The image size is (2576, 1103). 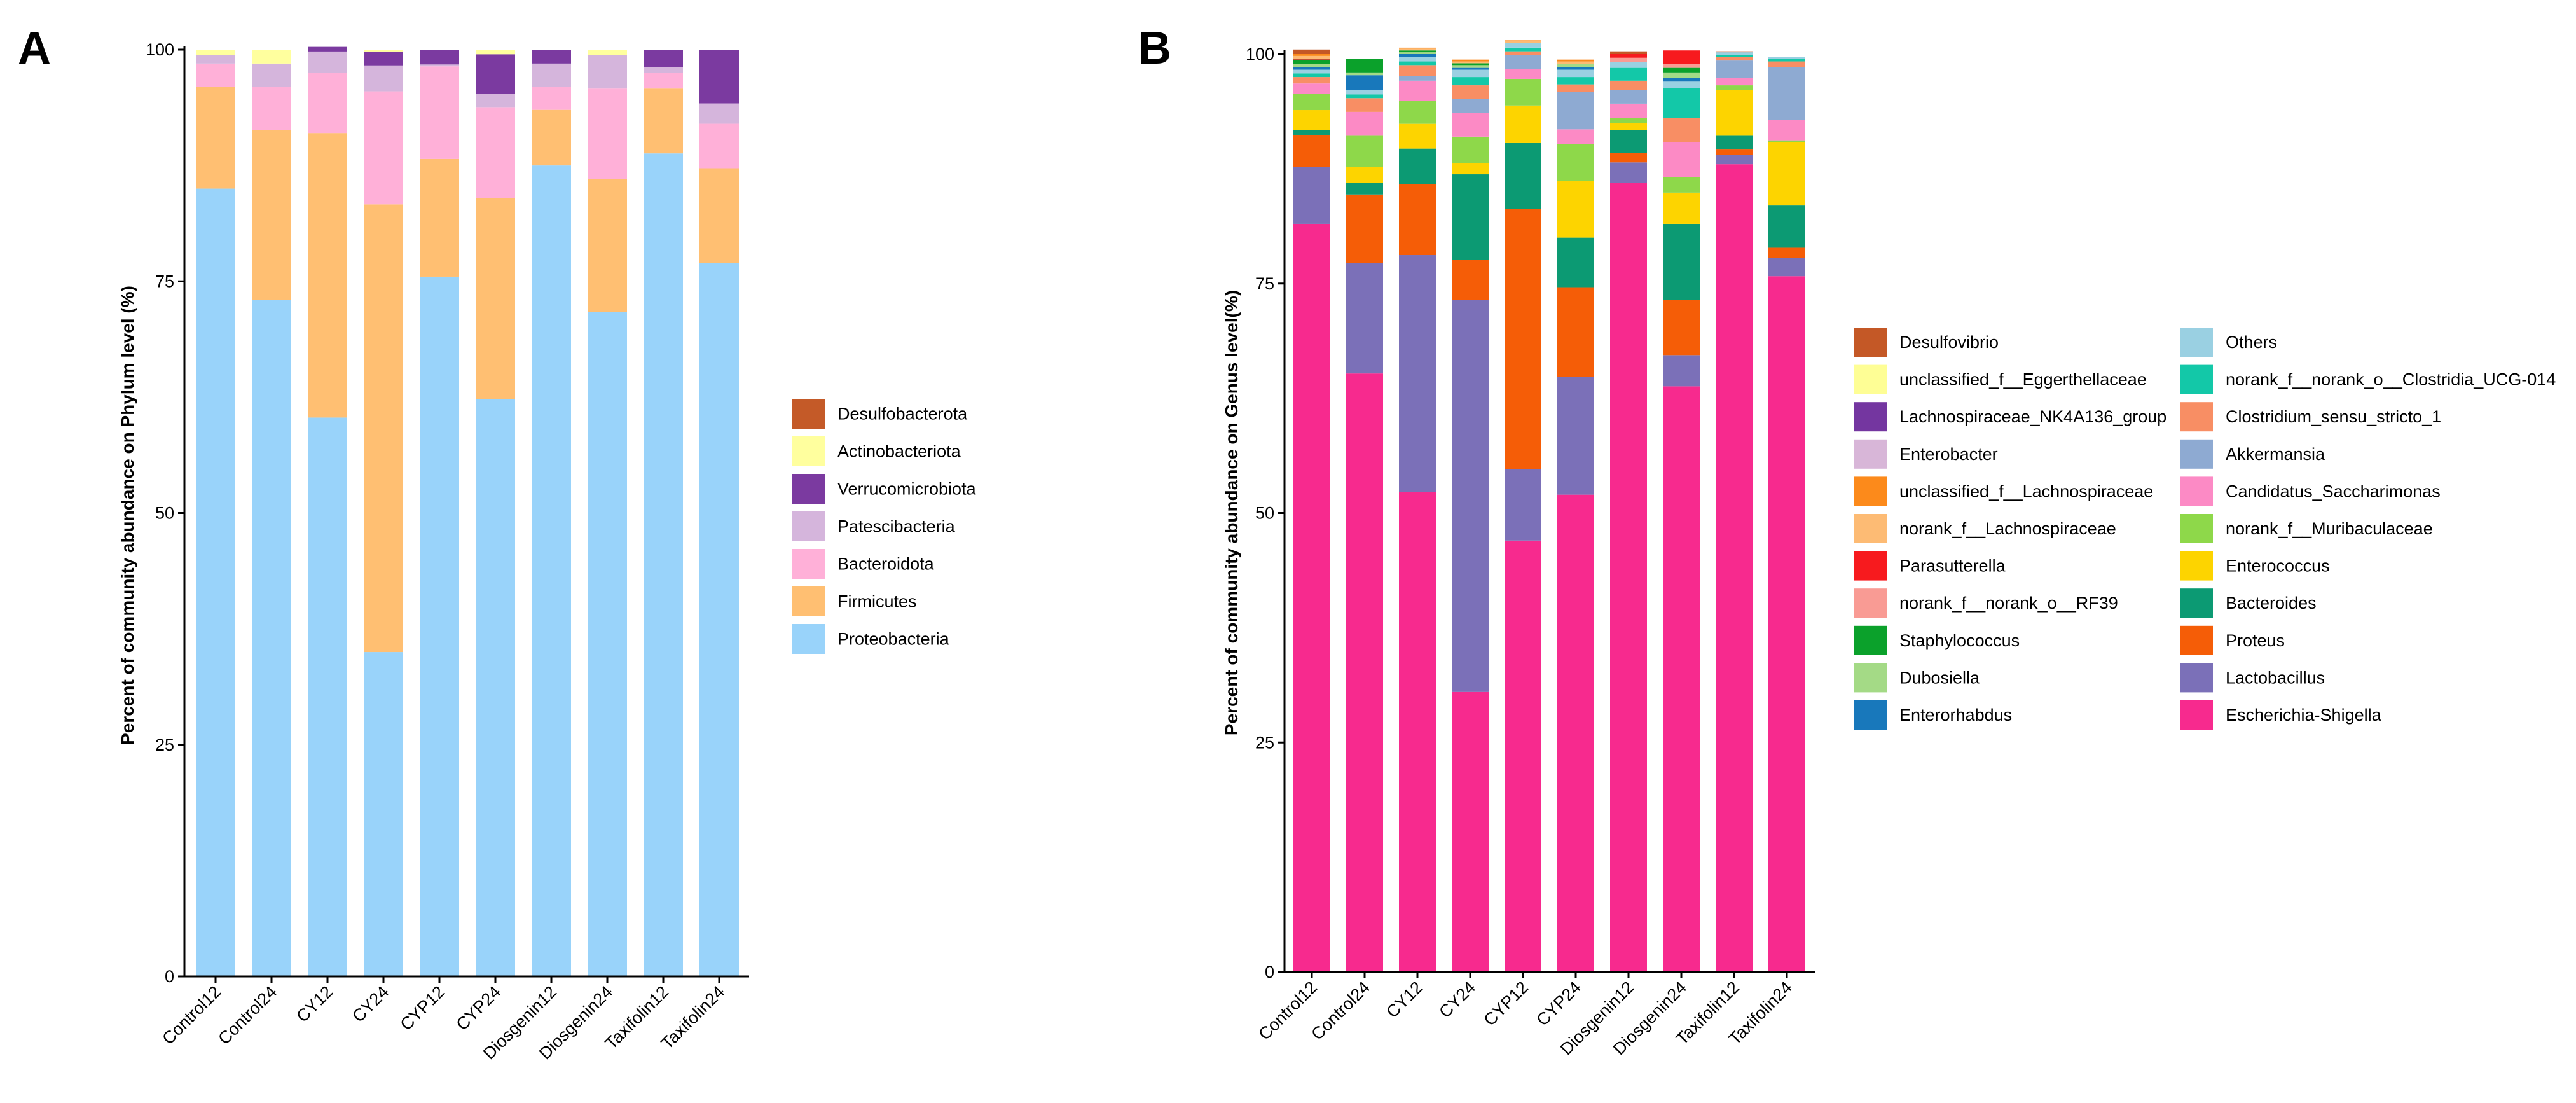 I want to click on bar-segment-cy12-candidatus-saccharimonas, so click(x=1417, y=91).